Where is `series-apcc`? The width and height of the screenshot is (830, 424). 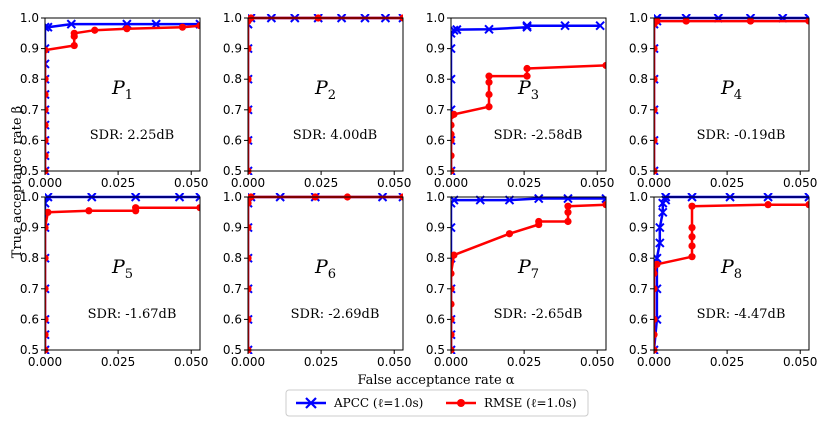 series-apcc is located at coordinates (528, 273).